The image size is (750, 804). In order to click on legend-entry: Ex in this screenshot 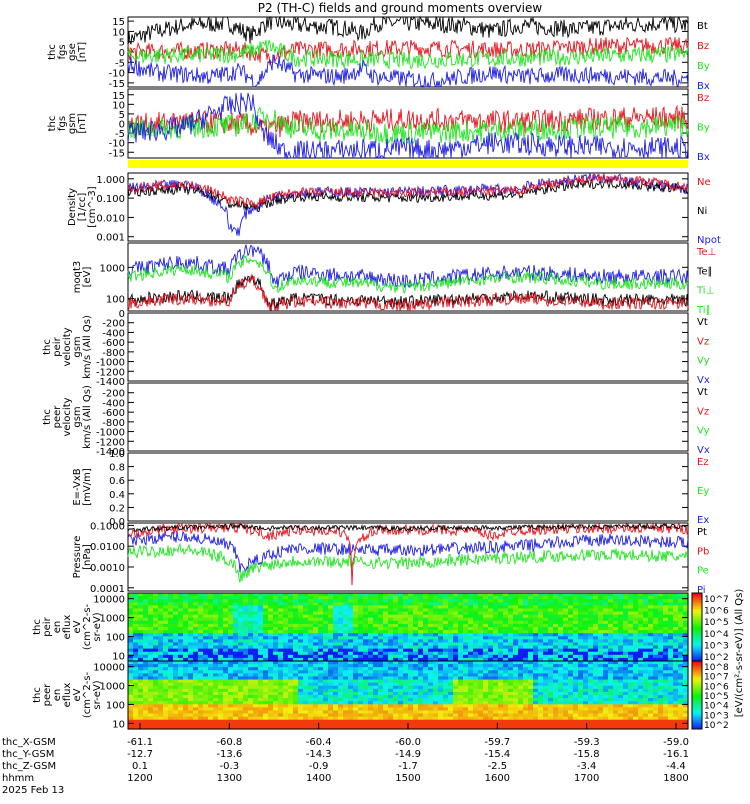, I will do `click(703, 520)`.